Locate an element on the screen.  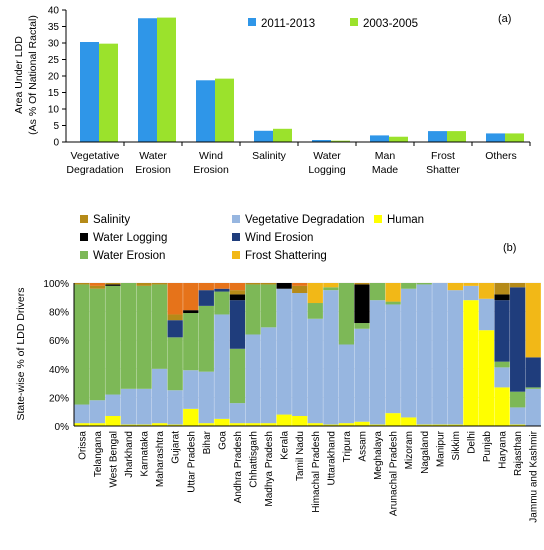
chart-b-state-label: Jammu and Kashmir is located at coordinates (534, 476).